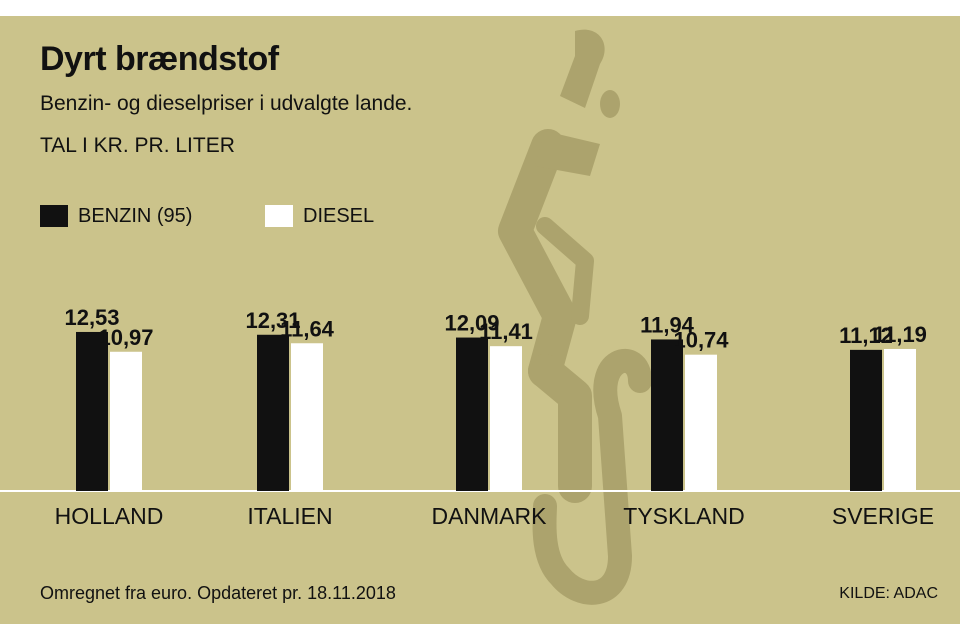 This screenshot has height=624, width=960. I want to click on category-label-danmark: DANMARK, so click(489, 516).